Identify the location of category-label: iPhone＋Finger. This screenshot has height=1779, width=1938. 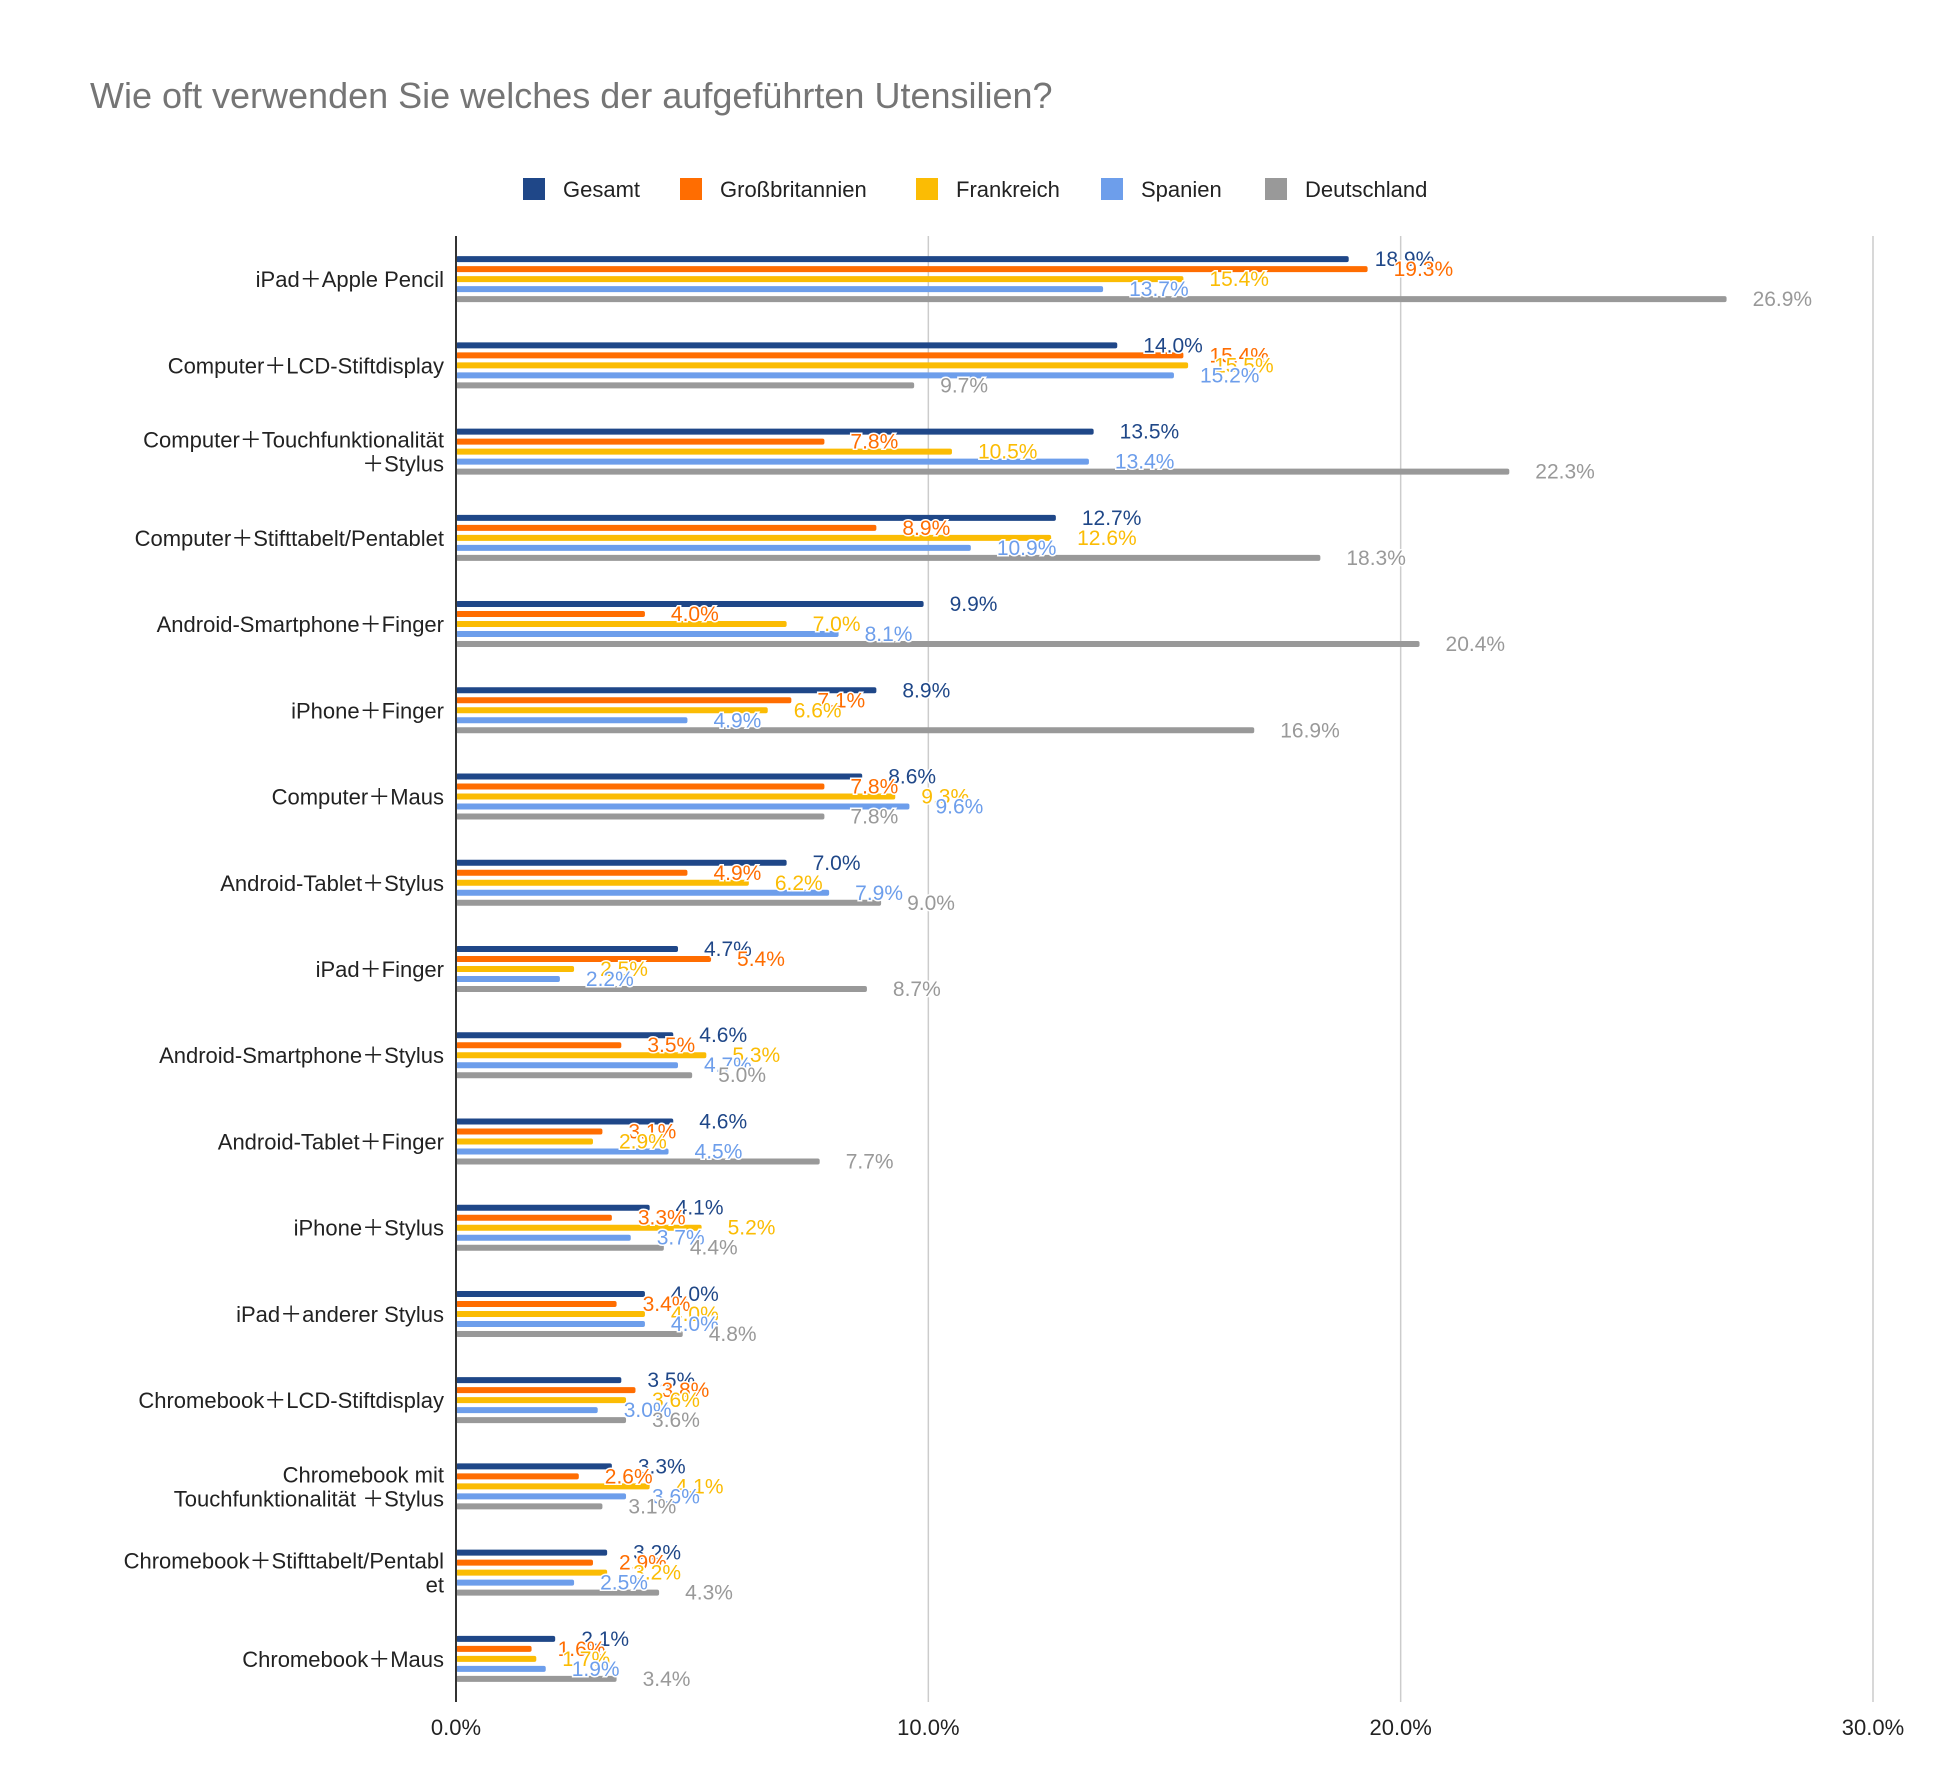
(367, 710).